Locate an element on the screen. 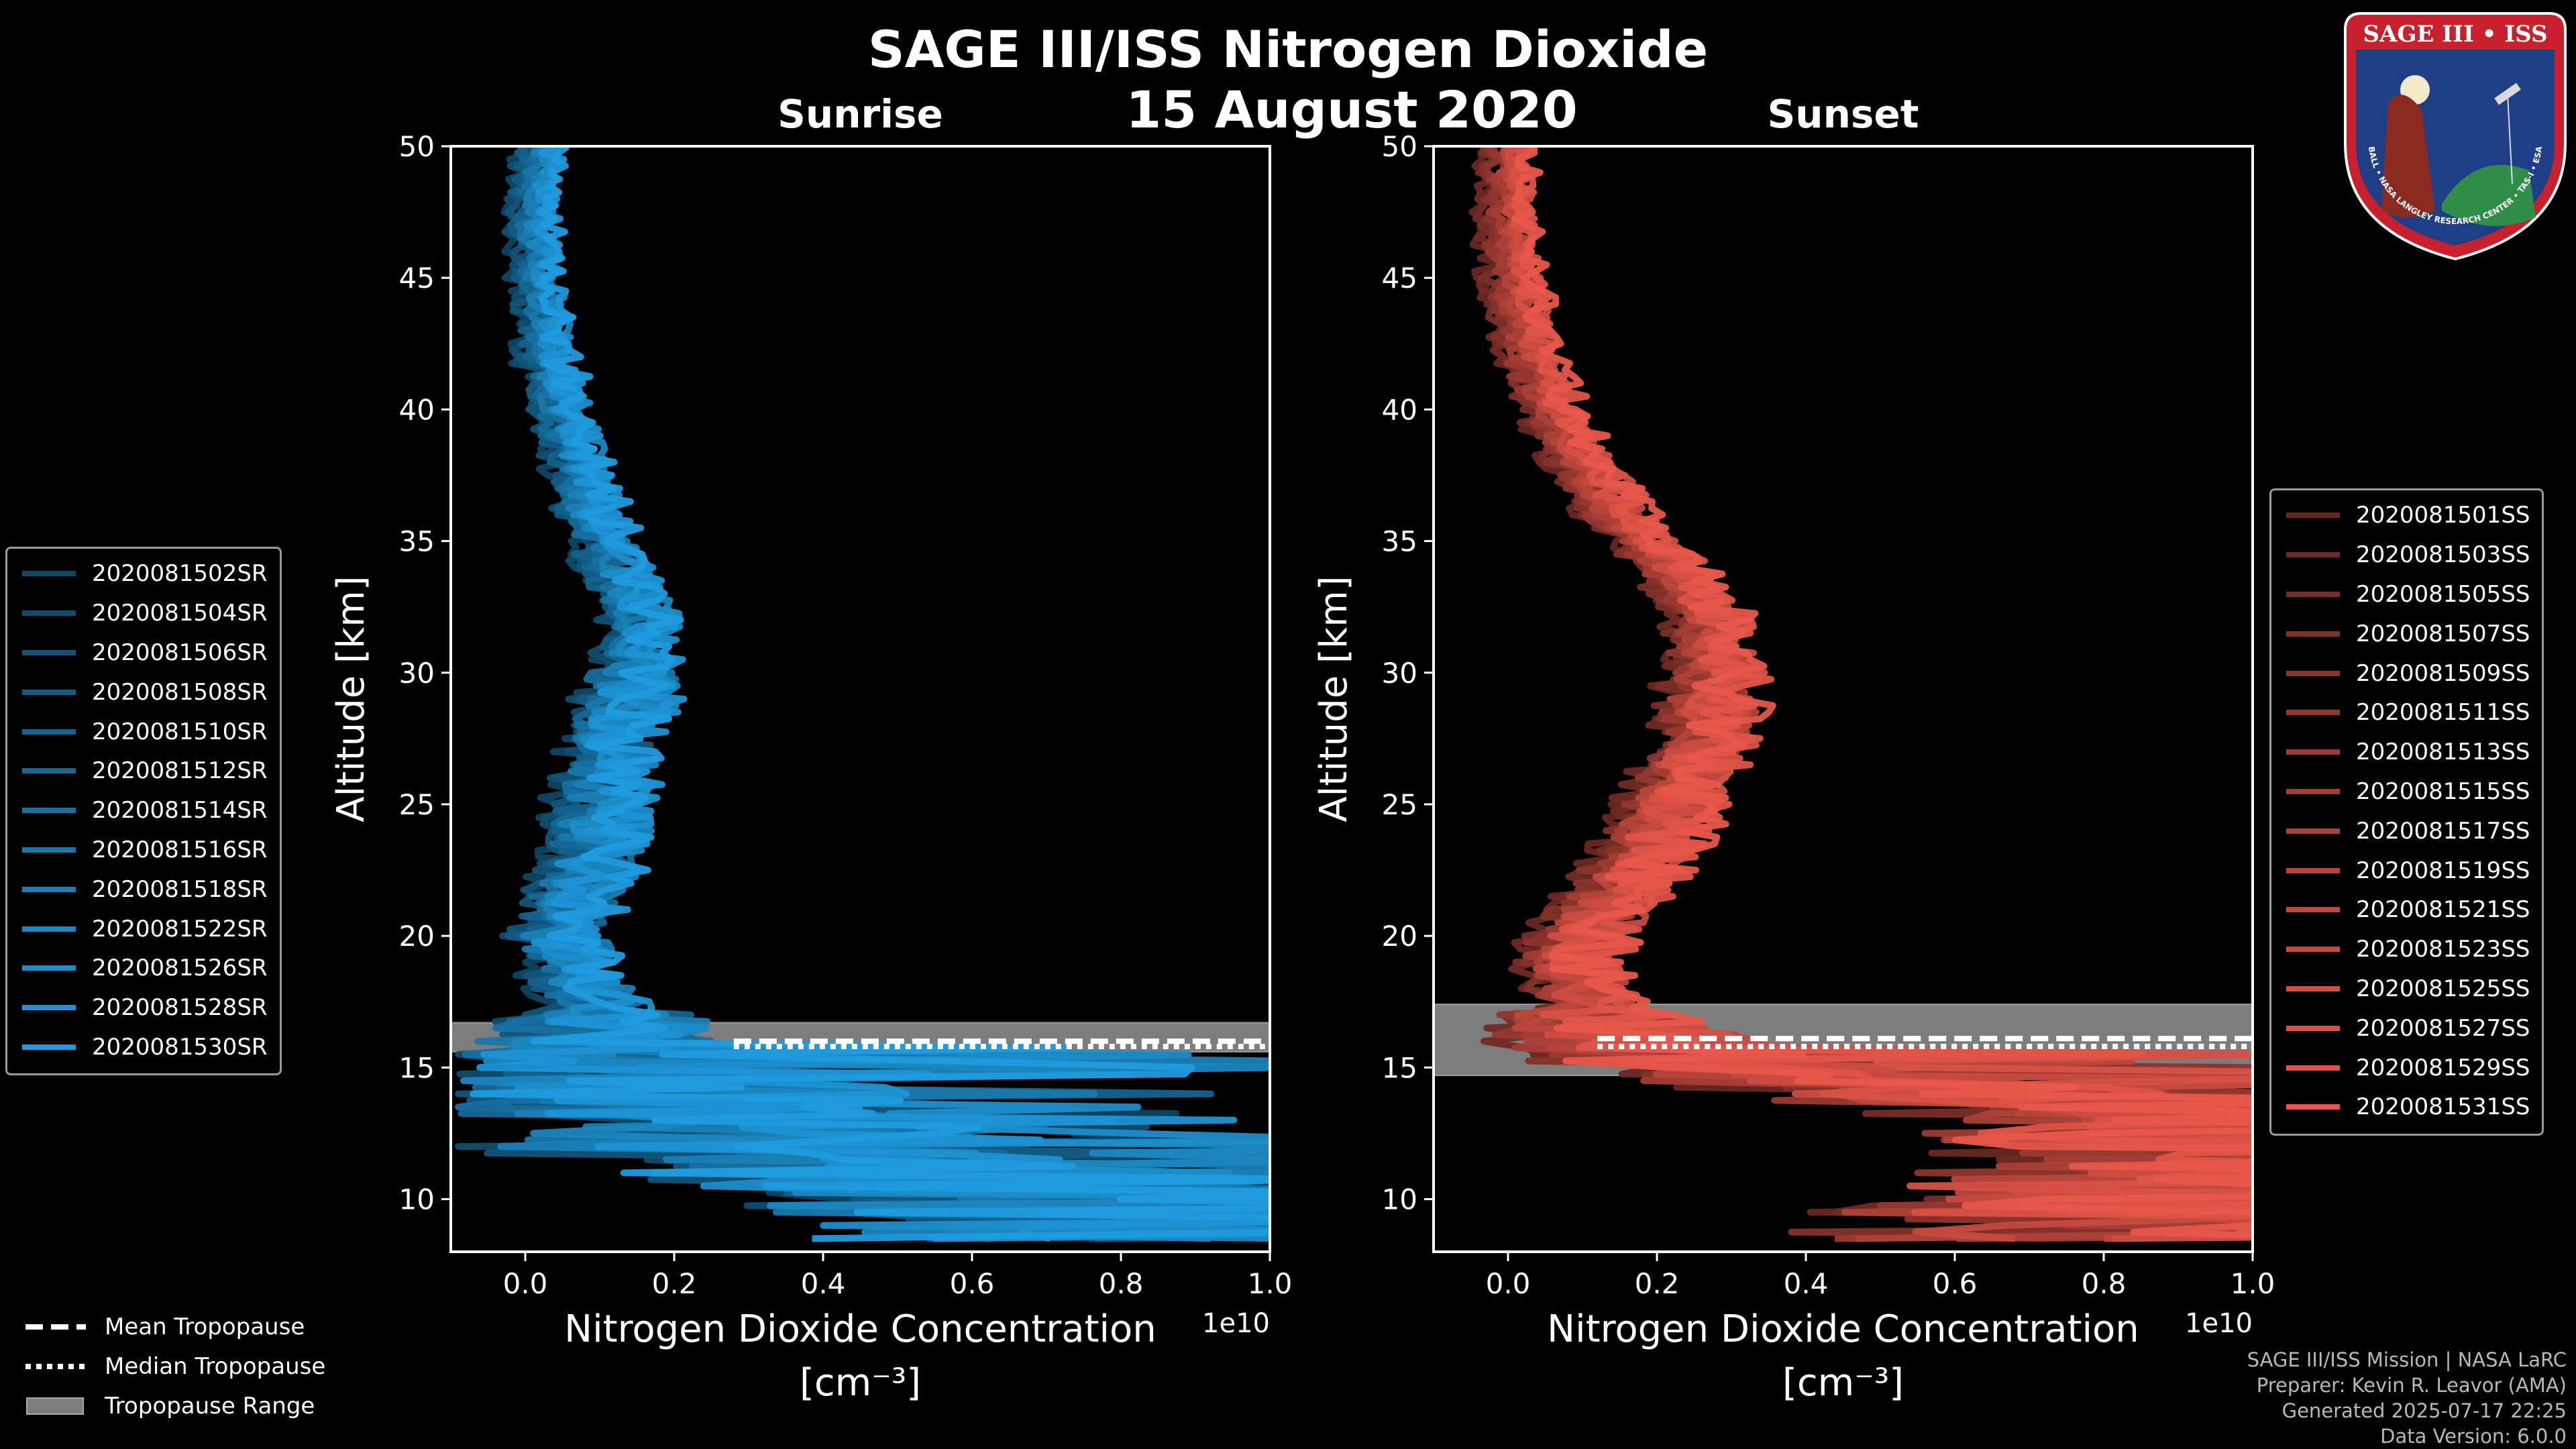 This screenshot has height=1449, width=2576. legend-entry: 2020081519SS is located at coordinates (2400, 870).